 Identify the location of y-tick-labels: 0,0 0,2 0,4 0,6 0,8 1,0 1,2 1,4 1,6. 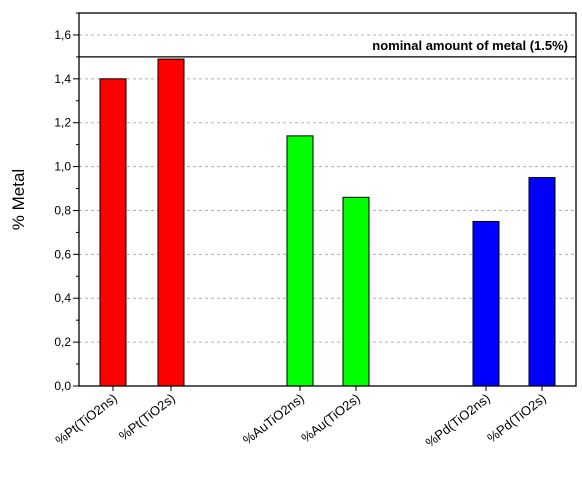
(62, 210).